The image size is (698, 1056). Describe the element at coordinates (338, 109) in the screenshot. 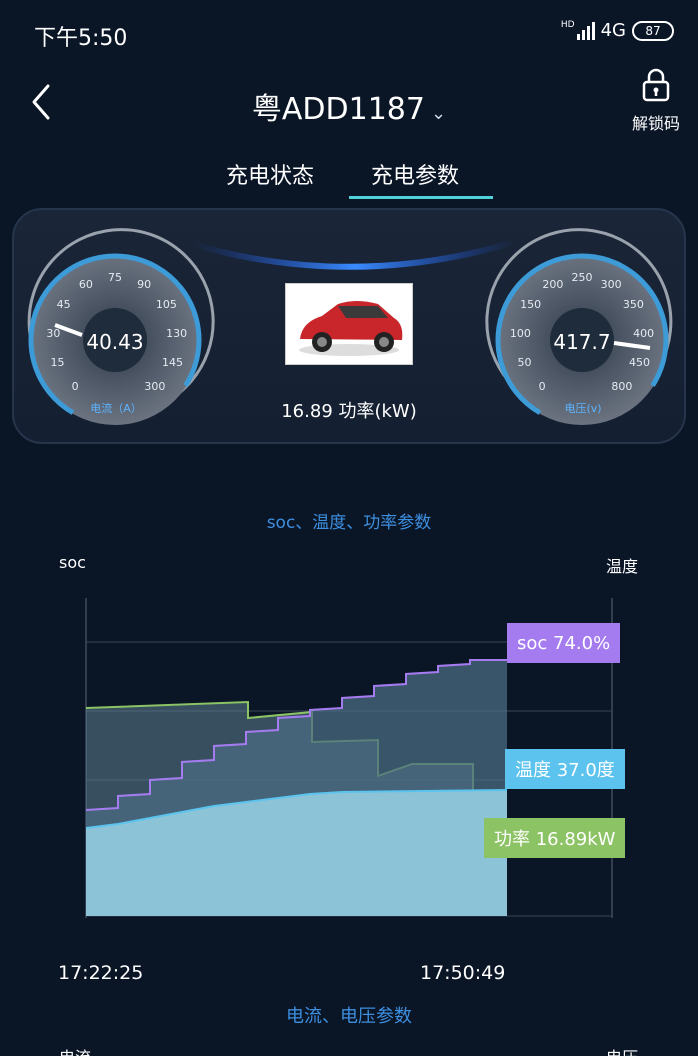

I see `plate-number: 粤ADD1187` at that location.